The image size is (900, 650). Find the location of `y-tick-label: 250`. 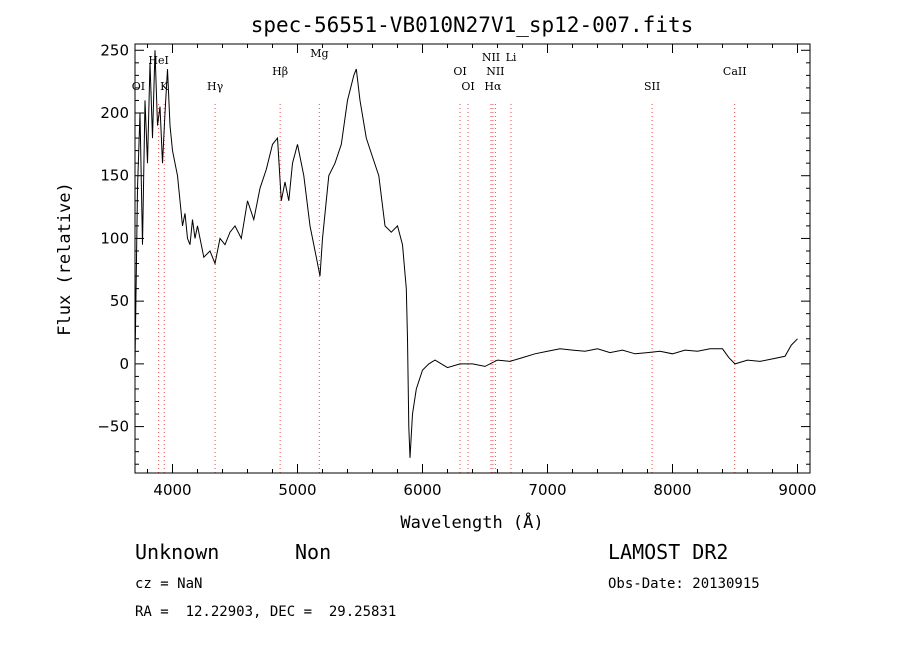

y-tick-label: 250 is located at coordinates (114, 50).